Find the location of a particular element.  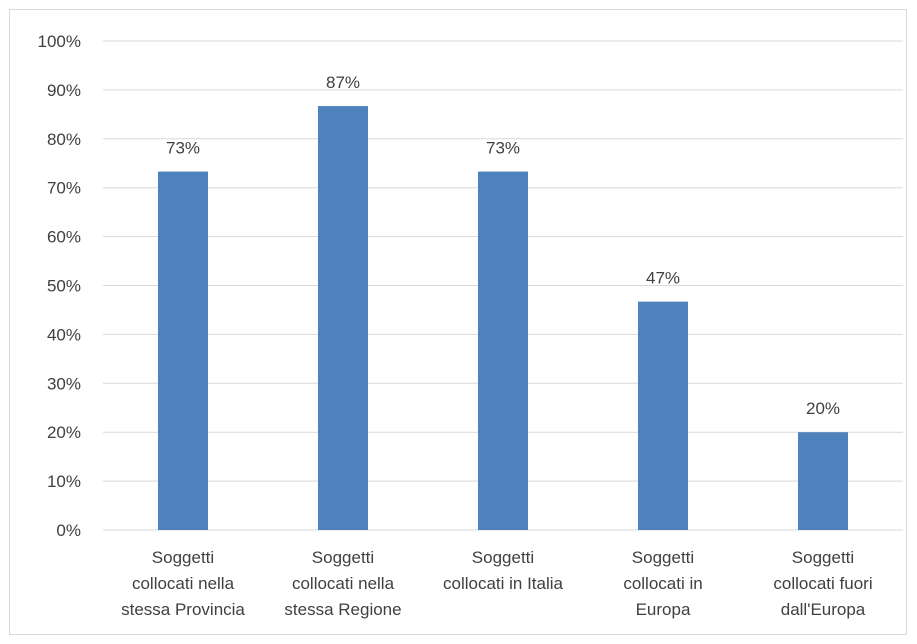

x-tick-label: stessa Provincia is located at coordinates (183, 609).